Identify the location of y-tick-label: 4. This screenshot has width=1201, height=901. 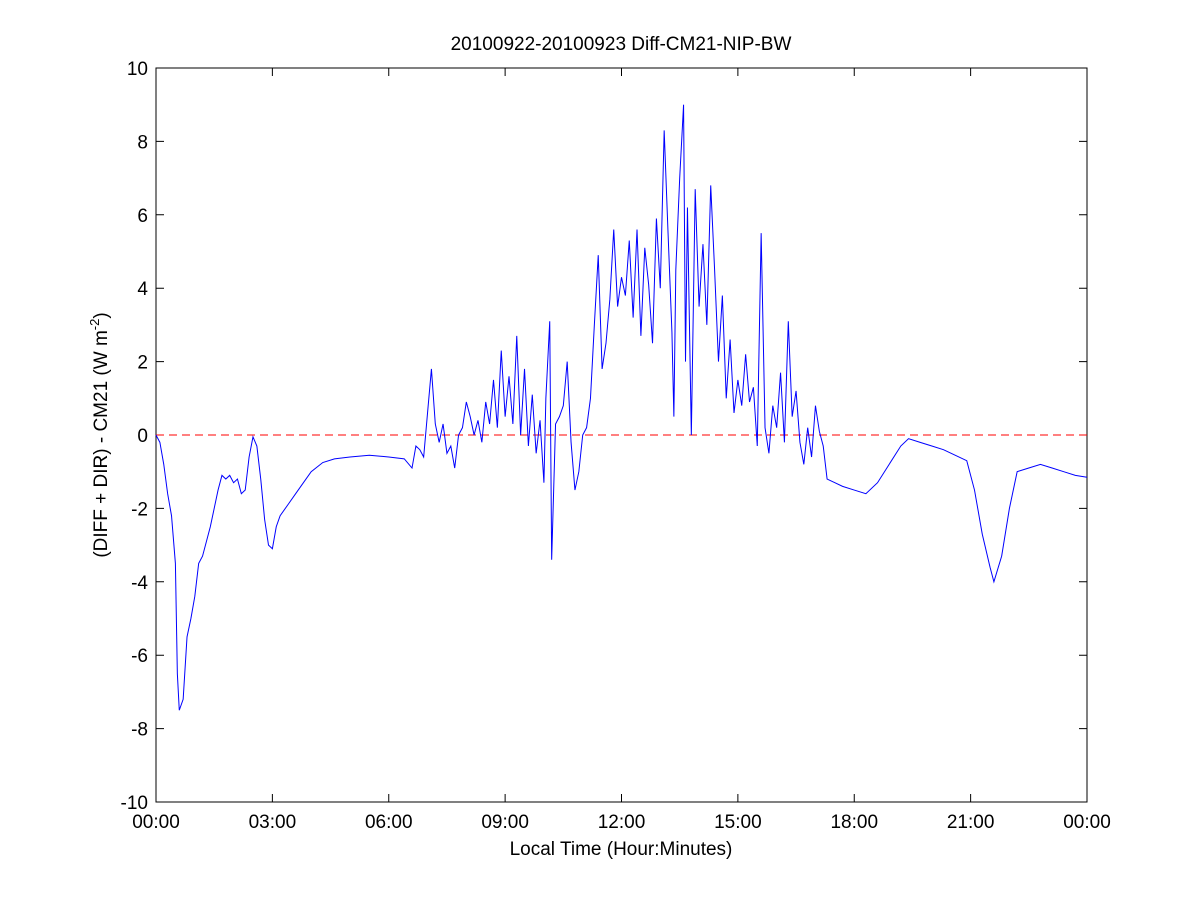
(142, 289).